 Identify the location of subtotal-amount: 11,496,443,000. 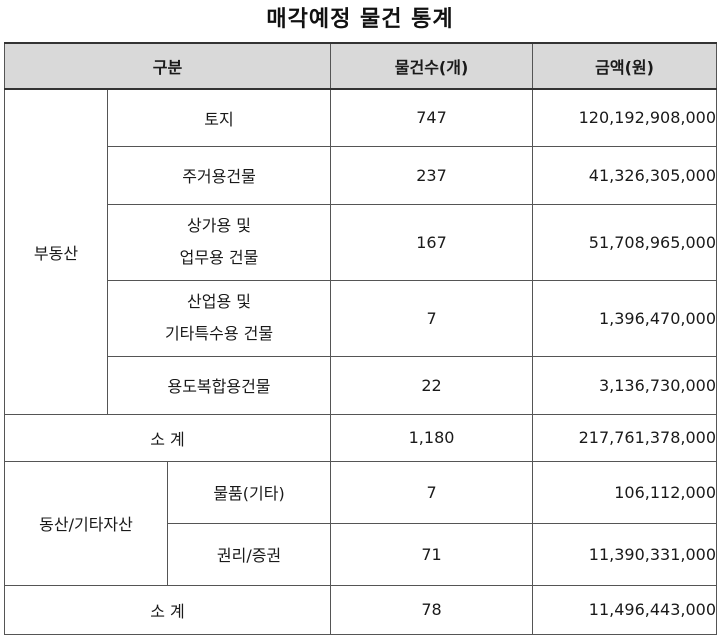
(625, 609).